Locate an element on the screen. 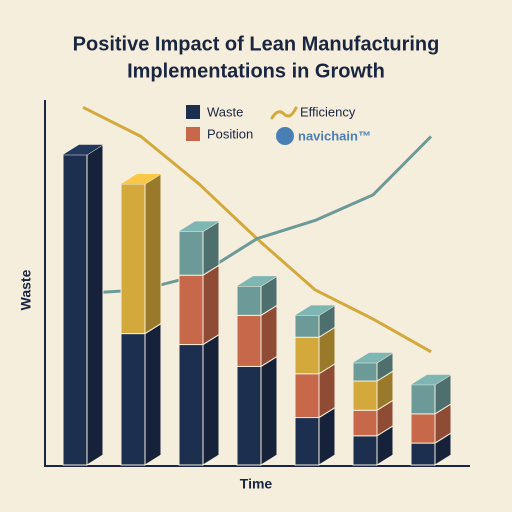 Image resolution: width=512 pixels, height=512 pixels. brand-icon is located at coordinates (285, 136).